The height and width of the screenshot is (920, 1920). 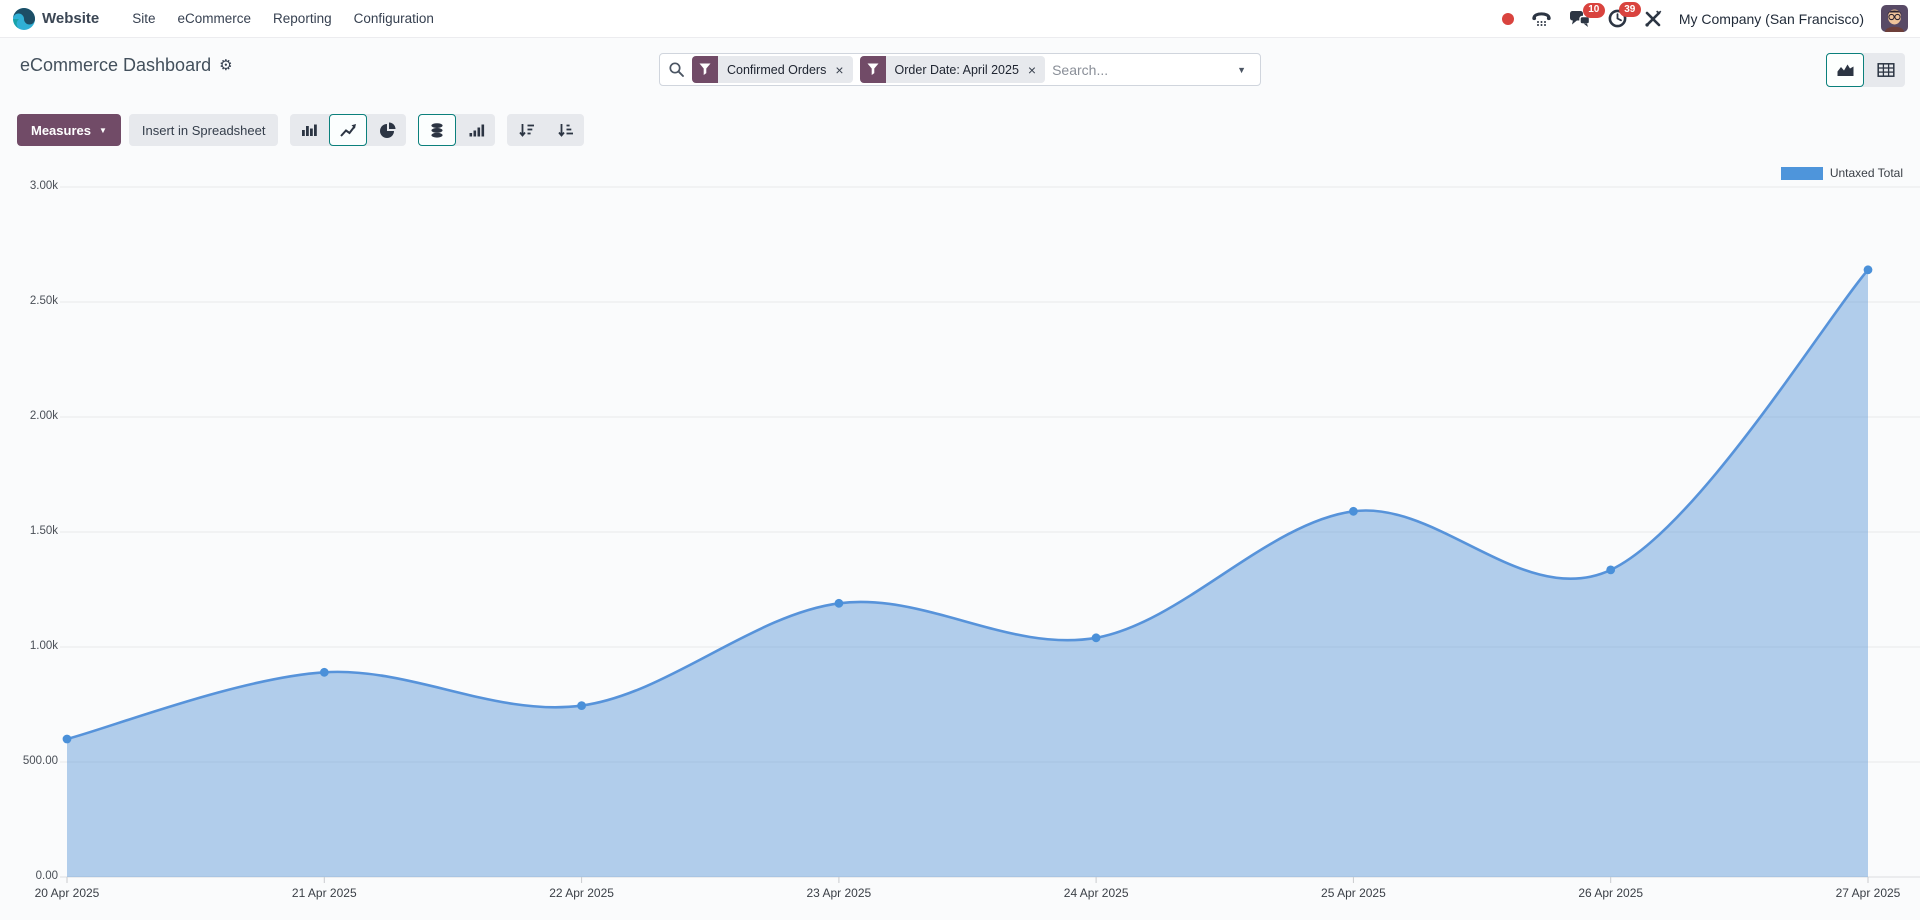 What do you see at coordinates (43, 186) in the screenshot?
I see `y-axis-label: 3.00k` at bounding box center [43, 186].